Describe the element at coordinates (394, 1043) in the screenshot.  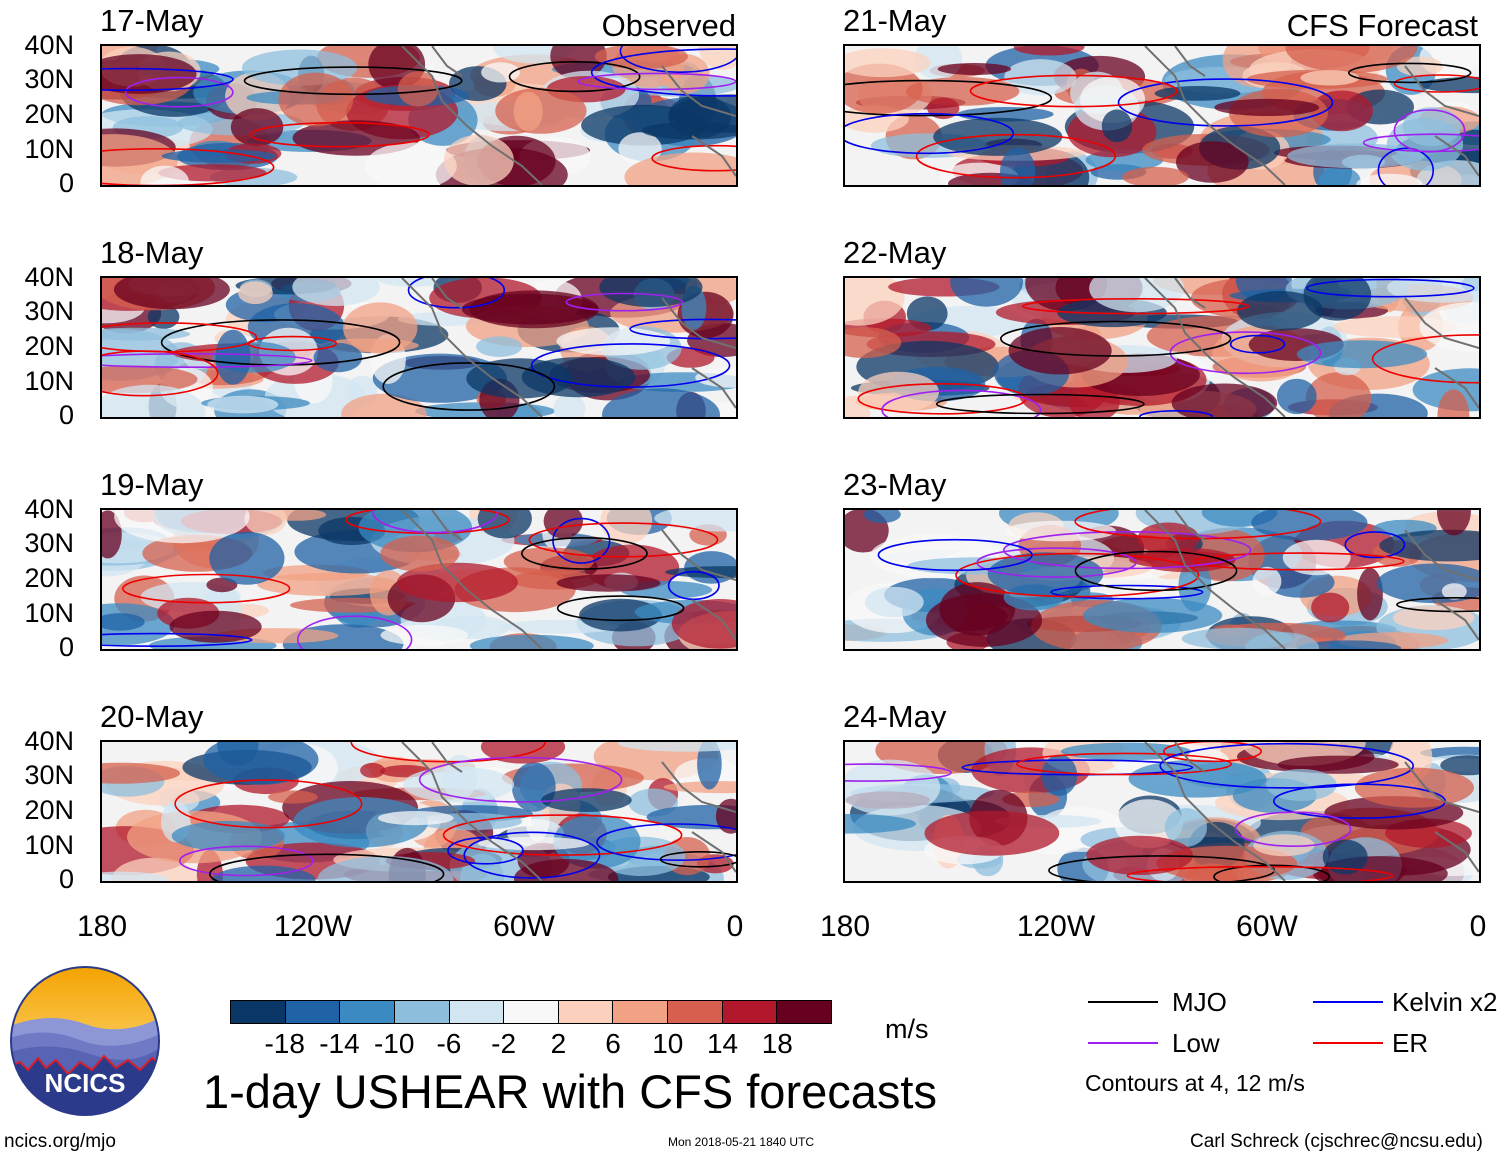
I see `colorbar-tick-label: -10` at that location.